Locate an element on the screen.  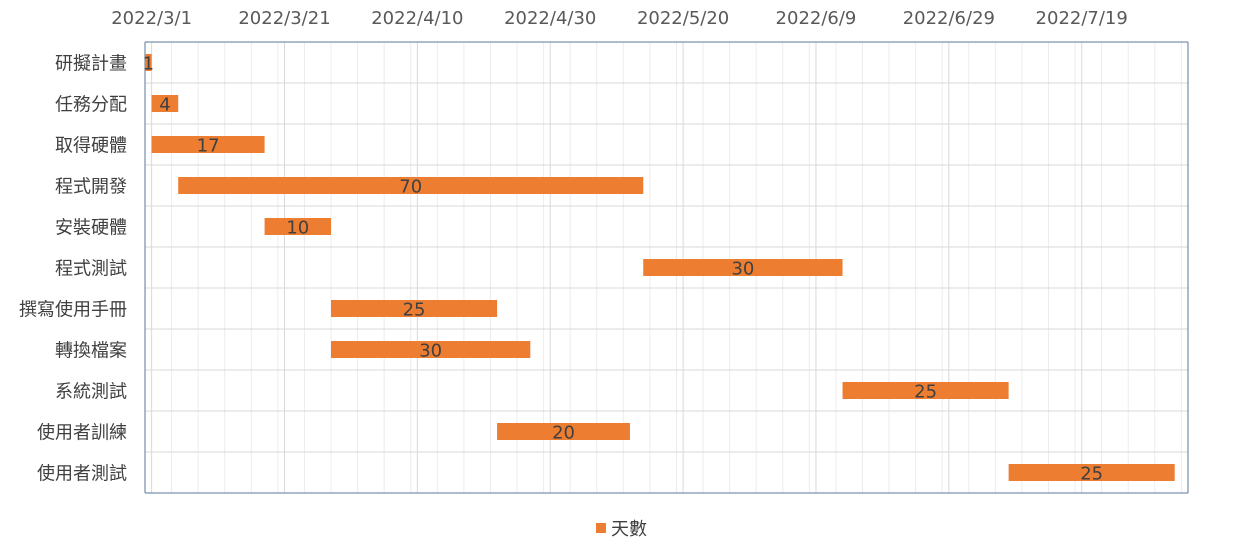
task-label: 程式開發 is located at coordinates (91, 187).